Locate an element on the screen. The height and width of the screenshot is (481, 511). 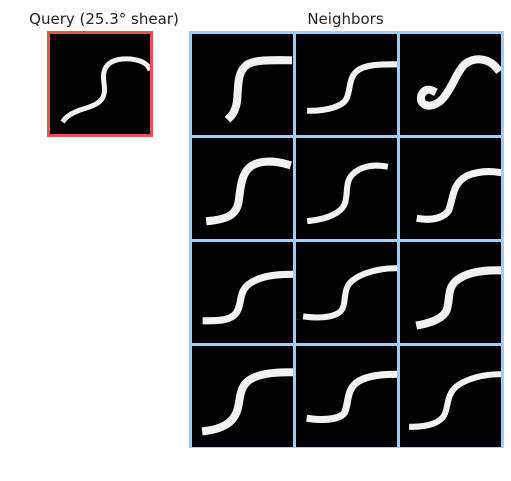
query-image is located at coordinates (100, 84).